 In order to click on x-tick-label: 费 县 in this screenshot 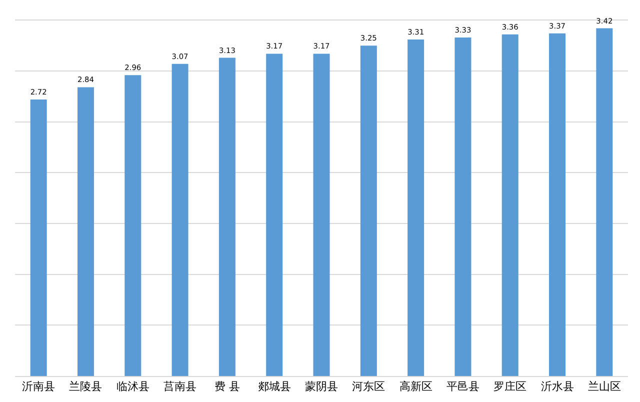, I will do `click(227, 387)`.